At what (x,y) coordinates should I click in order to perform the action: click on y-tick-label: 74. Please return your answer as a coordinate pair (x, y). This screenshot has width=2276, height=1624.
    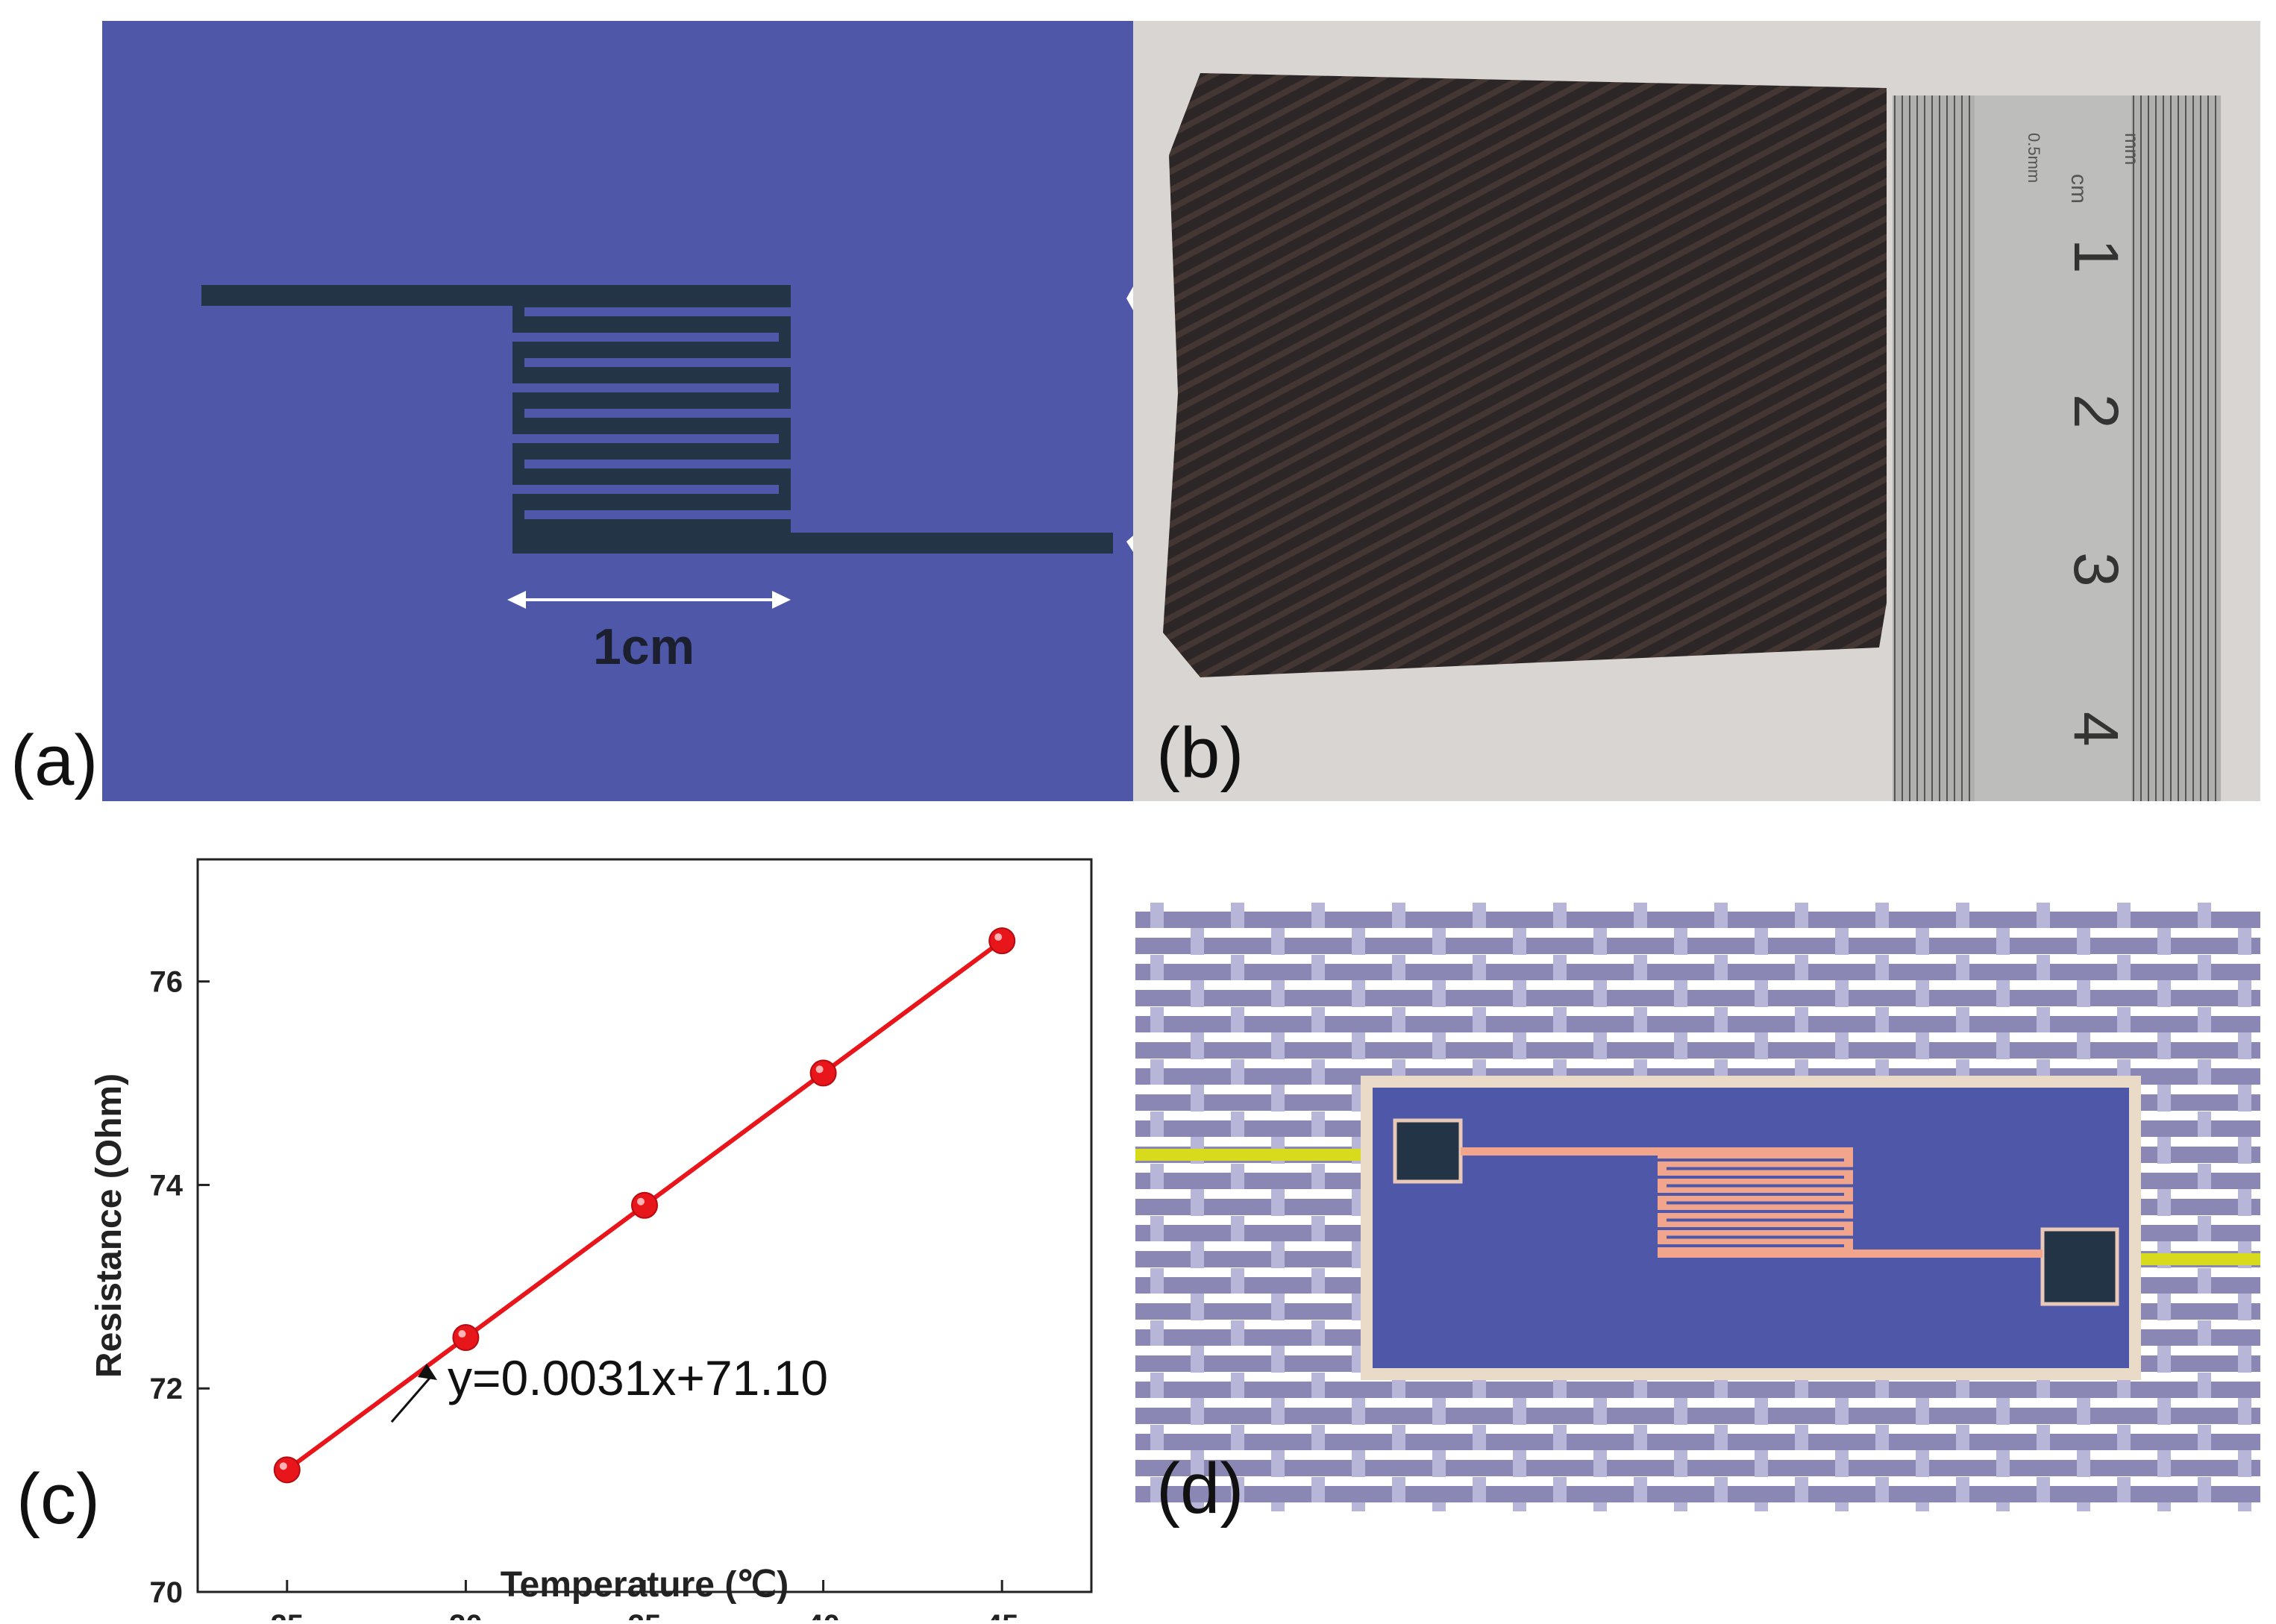
    Looking at the image, I should click on (167, 1185).